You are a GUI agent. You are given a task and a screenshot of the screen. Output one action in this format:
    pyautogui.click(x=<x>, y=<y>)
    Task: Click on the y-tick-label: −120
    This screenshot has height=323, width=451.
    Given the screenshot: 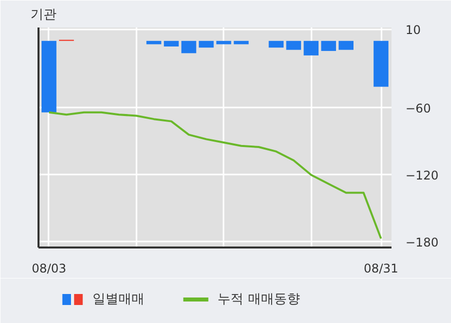 What is the action you would take?
    pyautogui.click(x=422, y=175)
    